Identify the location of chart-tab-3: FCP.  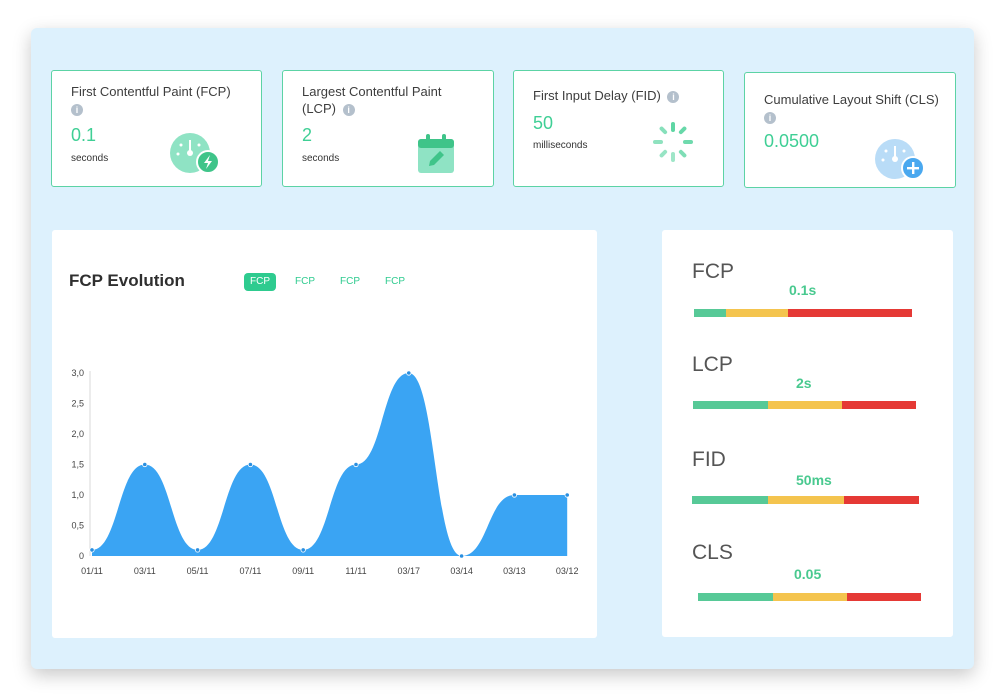
(350, 281).